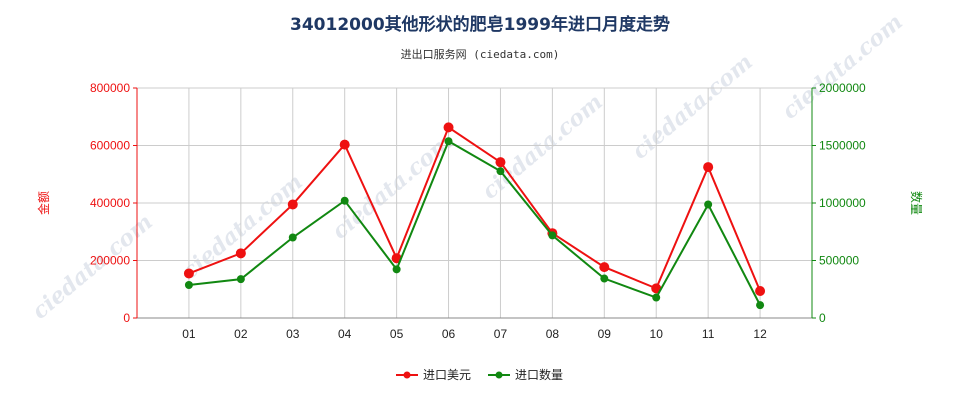  Describe the element at coordinates (822, 318) in the screenshot. I see `right-tick-label: 0` at that location.